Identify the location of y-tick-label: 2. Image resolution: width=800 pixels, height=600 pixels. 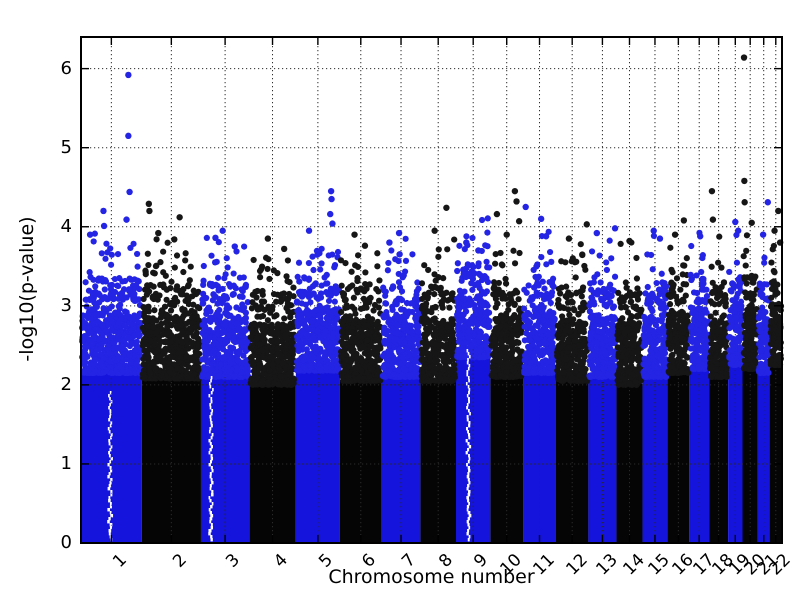
(66, 384).